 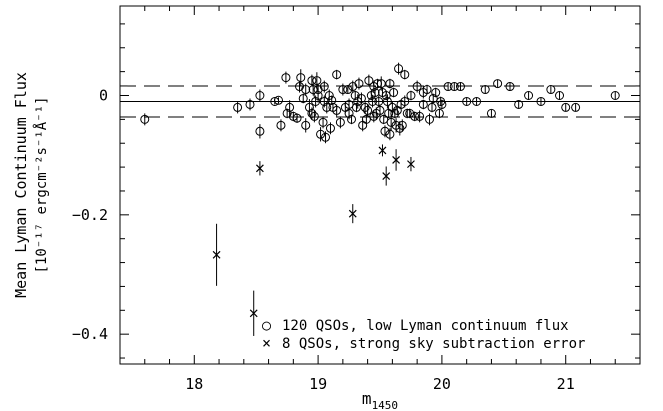 What do you see at coordinates (194, 384) in the screenshot?
I see `x-tick-label: 18` at bounding box center [194, 384].